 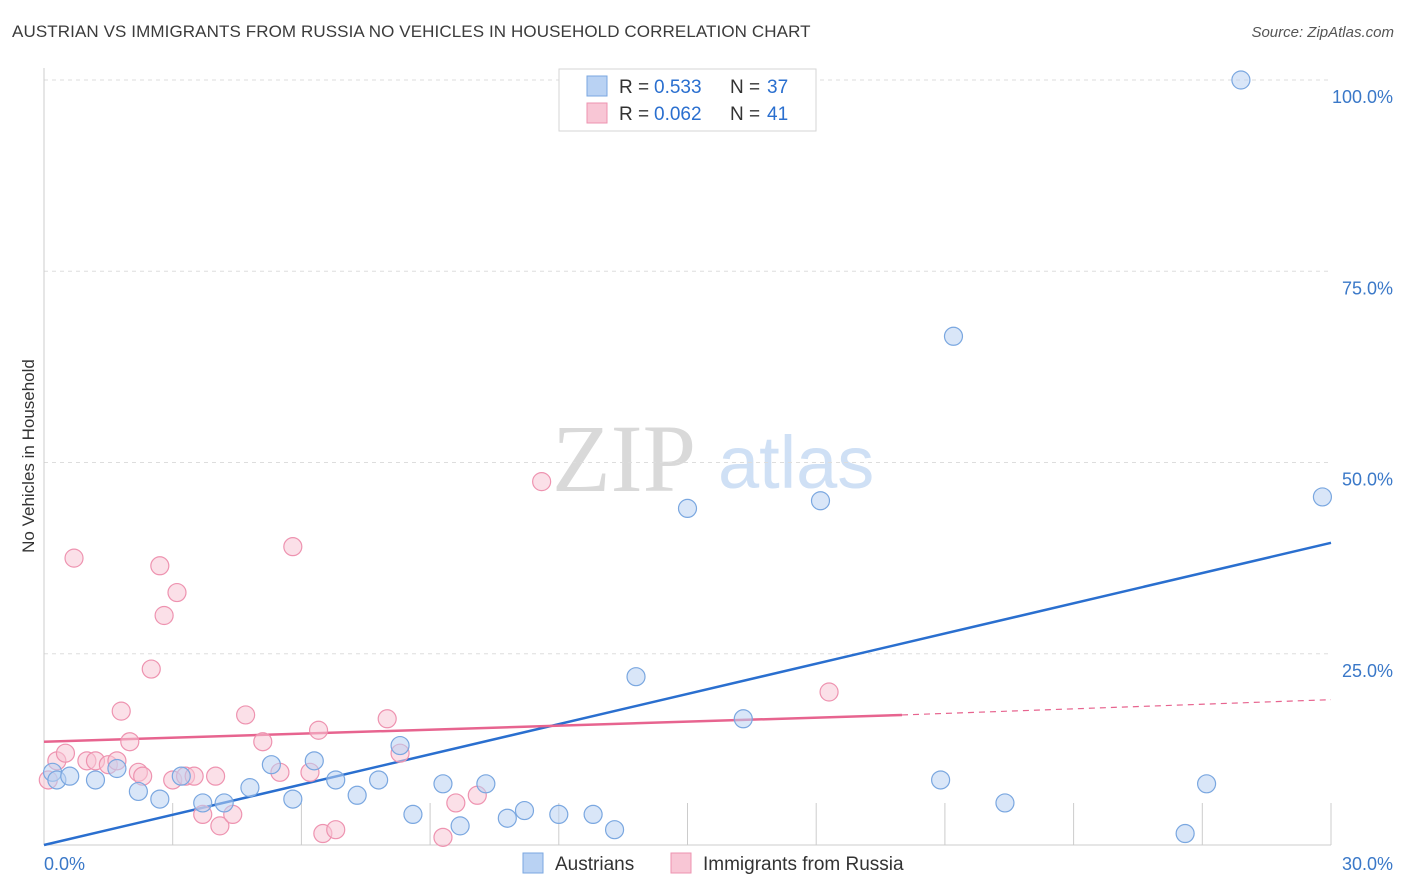 I want to click on legend-r-label-russia: R =, so click(x=634, y=114).